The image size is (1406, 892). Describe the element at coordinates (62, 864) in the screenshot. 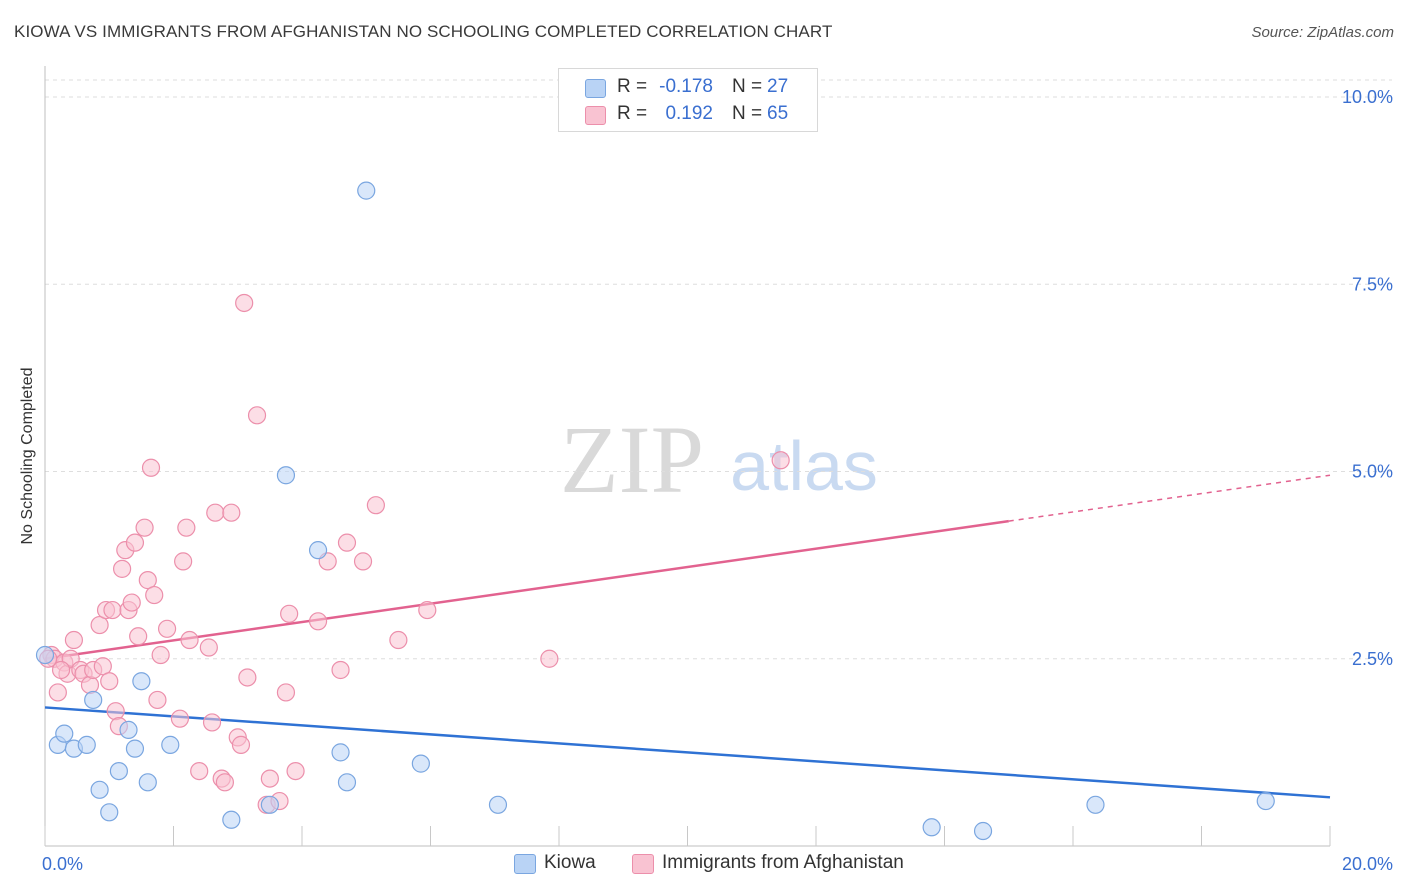

I see `x-tick-label: 0.0%` at that location.